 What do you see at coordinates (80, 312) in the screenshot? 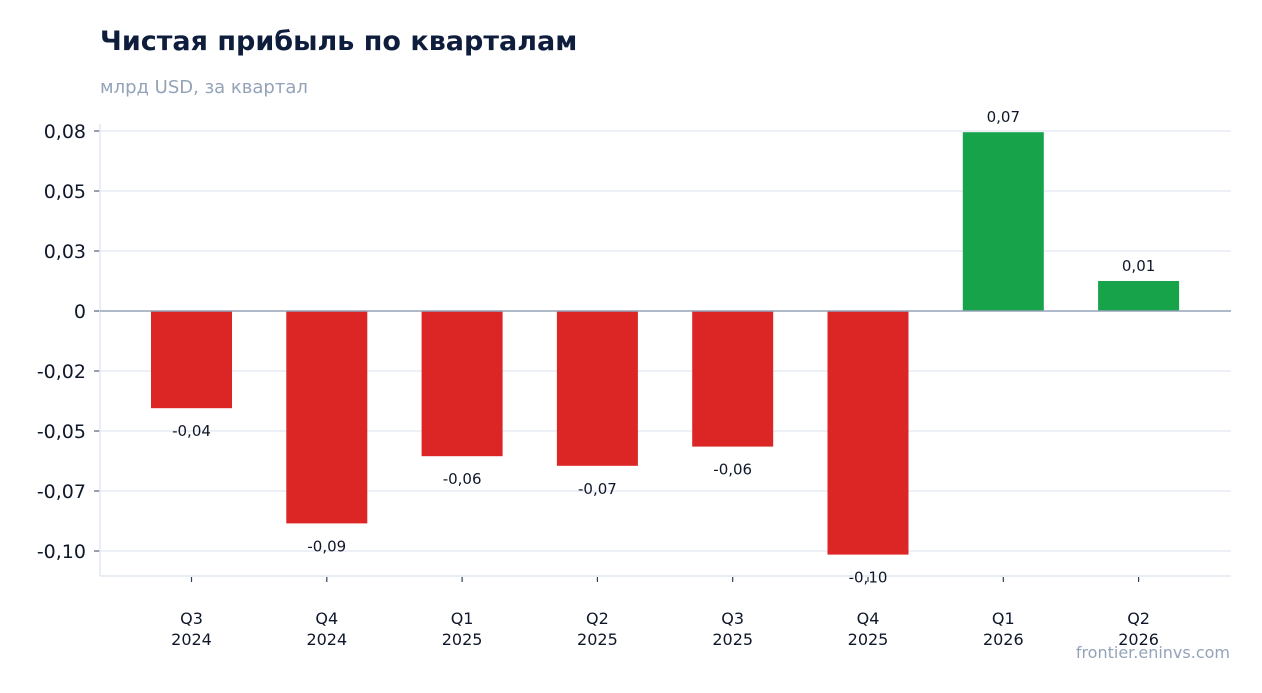
I see `y-tick-label: 0` at bounding box center [80, 312].